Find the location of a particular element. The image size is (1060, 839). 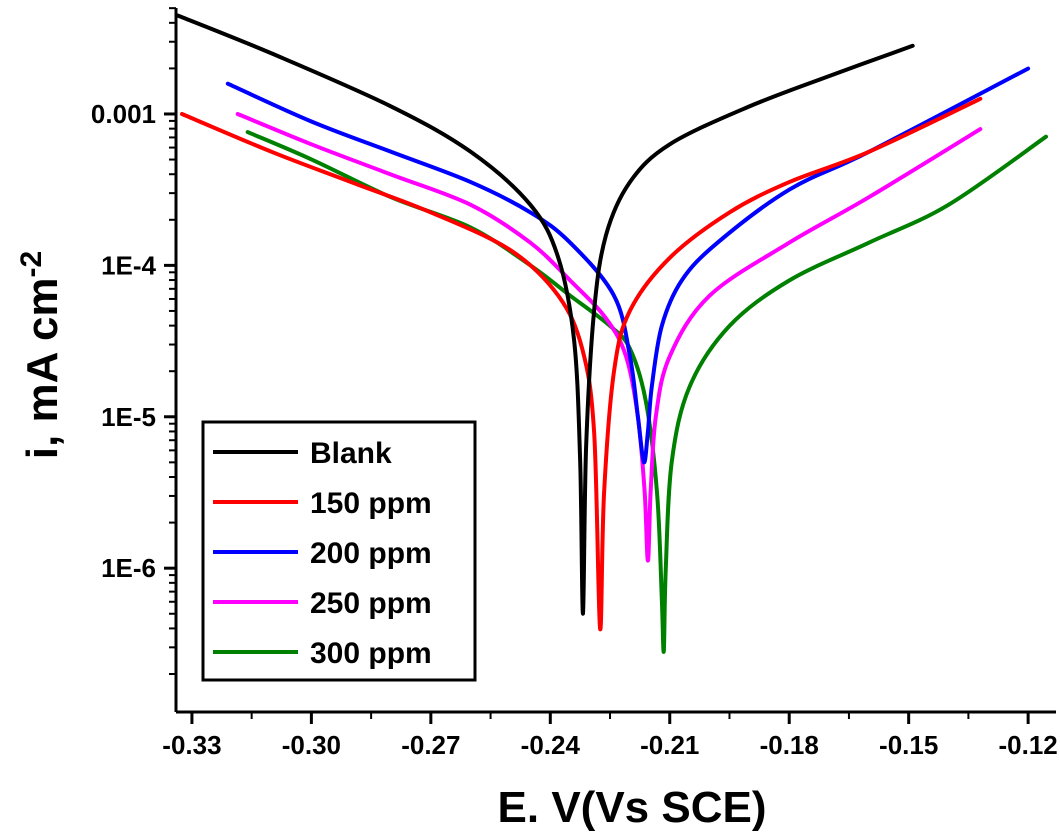

y-tick-label: 1E-5 is located at coordinates (128, 417).